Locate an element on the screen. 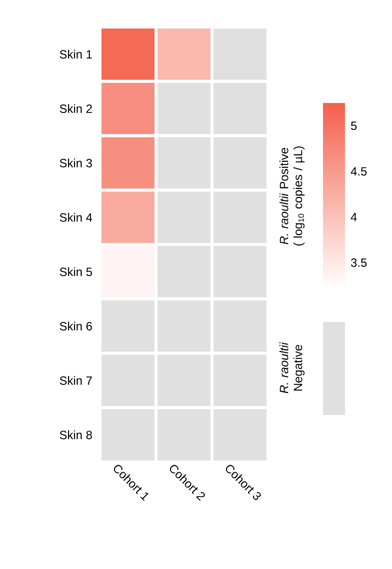 This screenshot has height=569, width=392. y-tick-label: Skin 8 is located at coordinates (76, 435).